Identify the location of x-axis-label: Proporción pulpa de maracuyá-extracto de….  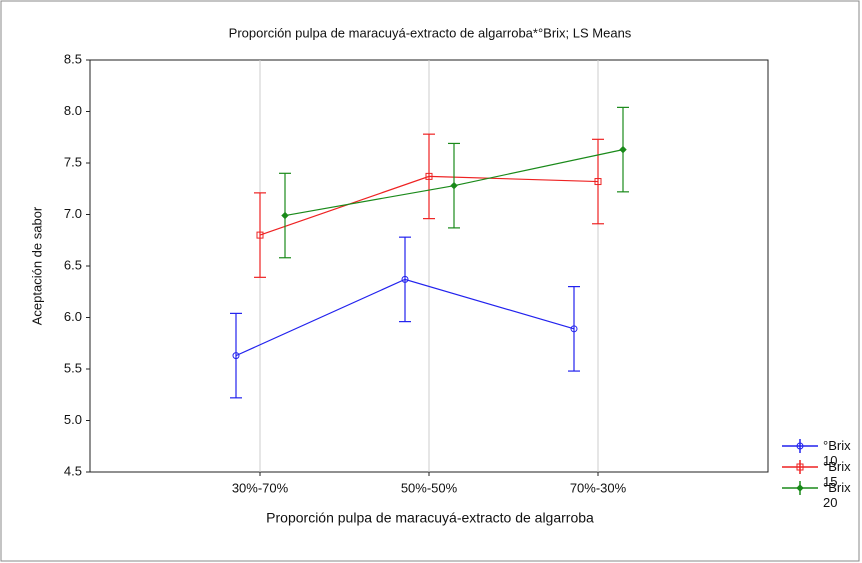
(430, 518).